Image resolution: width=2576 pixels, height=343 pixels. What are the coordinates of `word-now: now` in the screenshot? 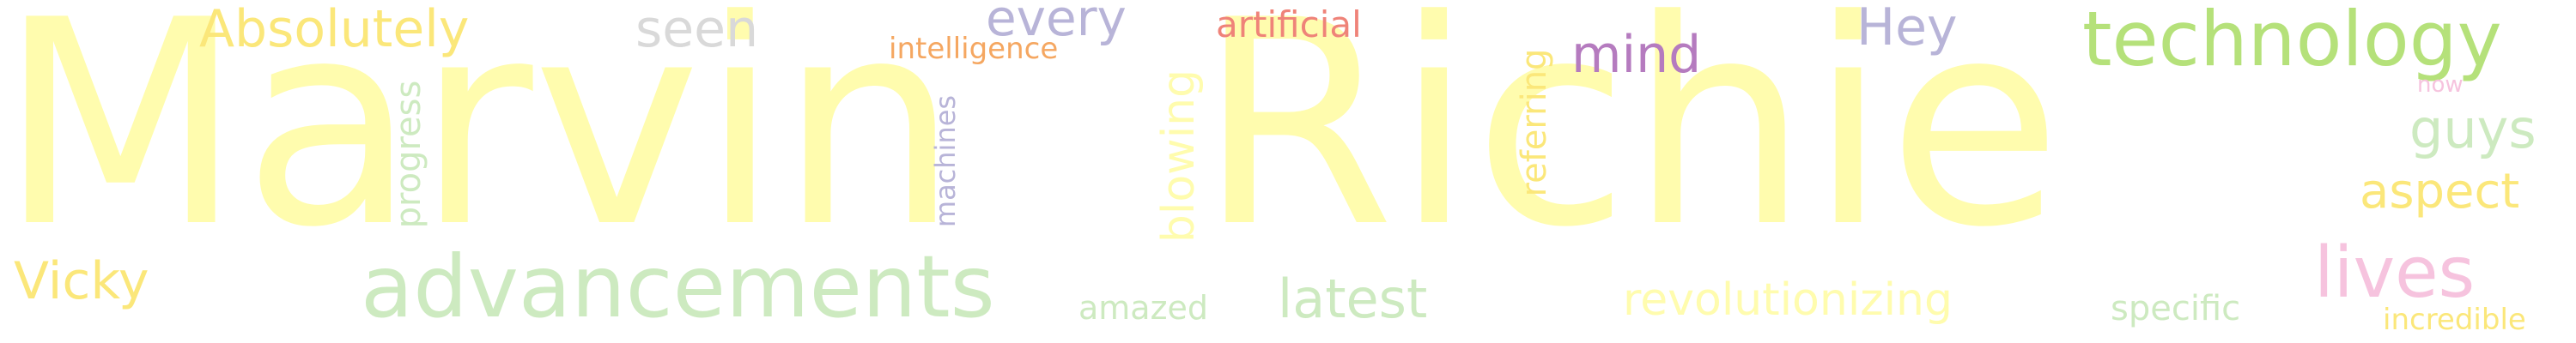 It's located at (2441, 85).